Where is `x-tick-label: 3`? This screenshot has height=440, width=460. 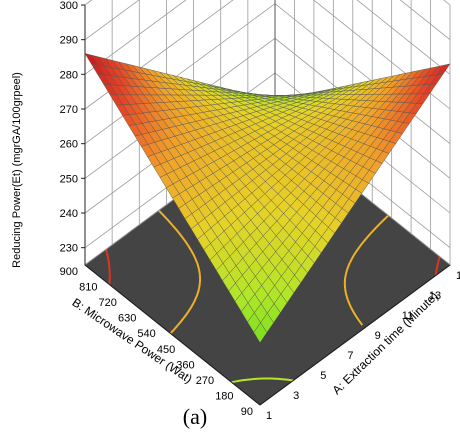 x-tick-label: 3 is located at coordinates (296, 396).